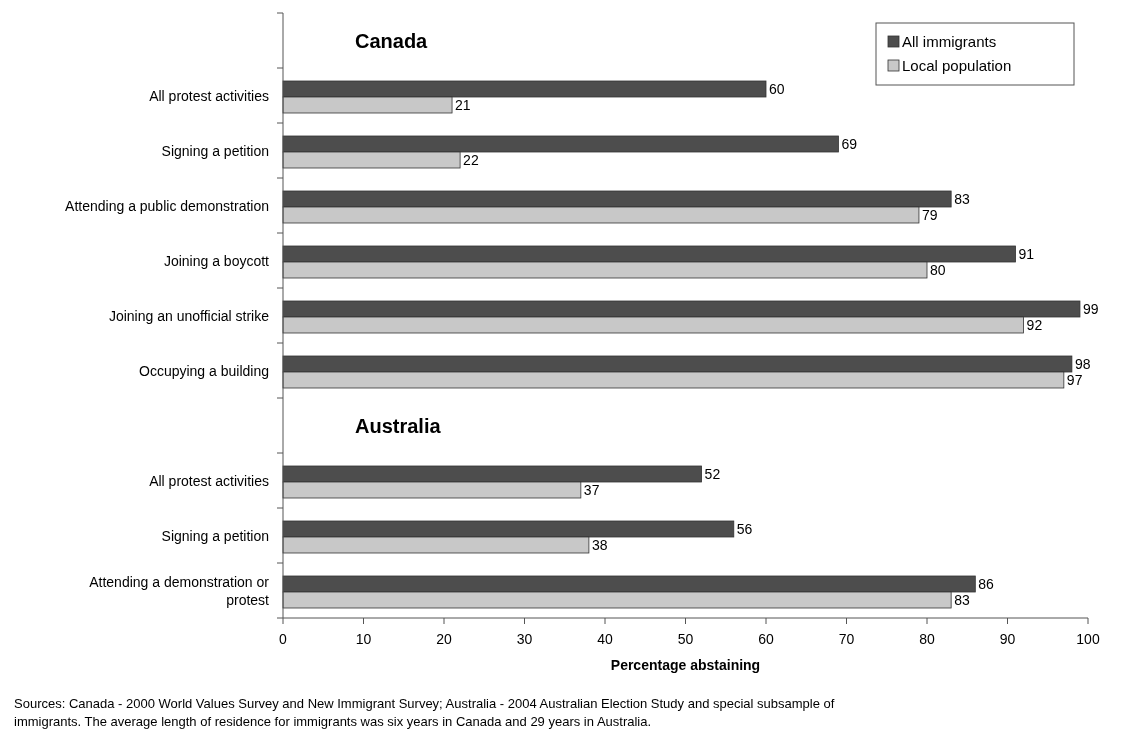  Describe the element at coordinates (1090, 309) in the screenshot. I see `data-label: 99` at that location.